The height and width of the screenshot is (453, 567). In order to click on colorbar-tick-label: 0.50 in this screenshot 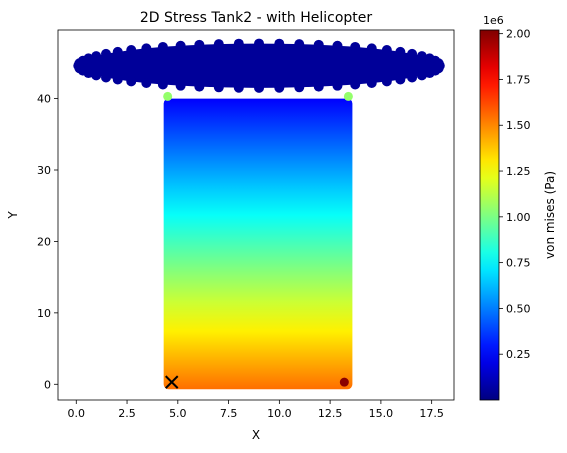, I will do `click(518, 308)`.